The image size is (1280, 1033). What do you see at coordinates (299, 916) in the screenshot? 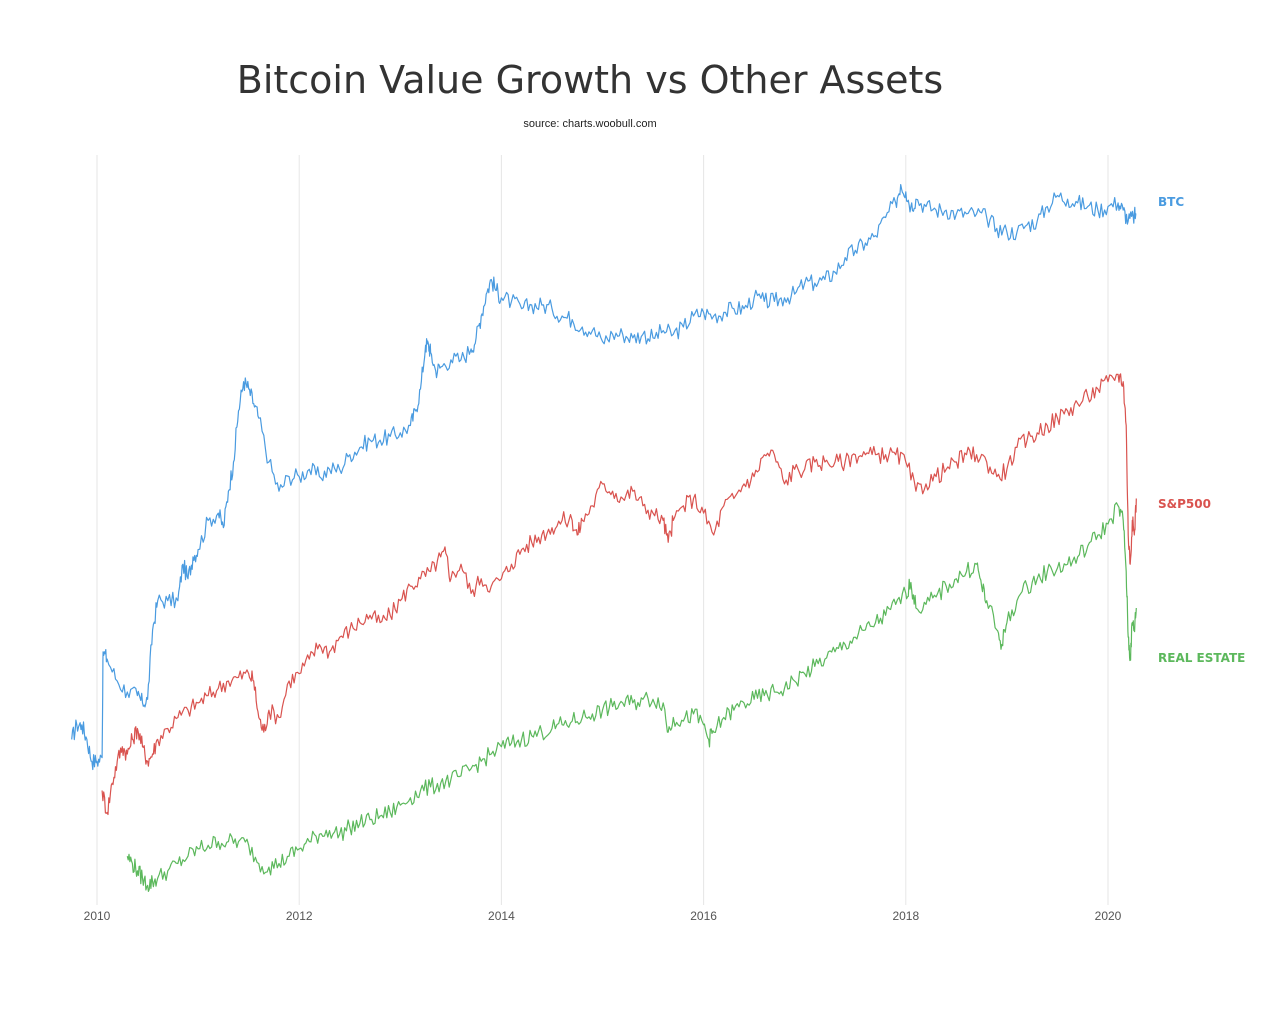
I see `x-tick-label: 2012` at bounding box center [299, 916].